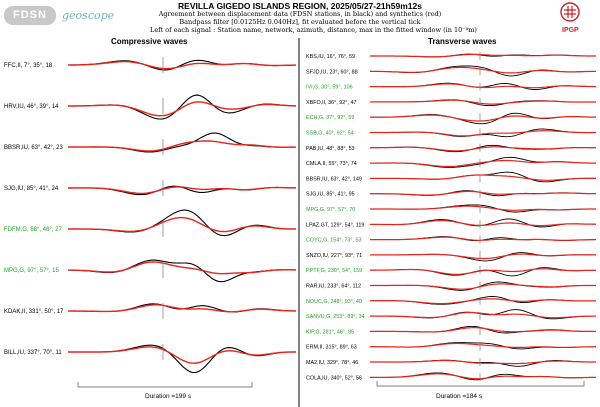  Describe the element at coordinates (330, 134) in the screenshot. I see `station-label: SSB,G, 40°, 92°, 54` at that location.